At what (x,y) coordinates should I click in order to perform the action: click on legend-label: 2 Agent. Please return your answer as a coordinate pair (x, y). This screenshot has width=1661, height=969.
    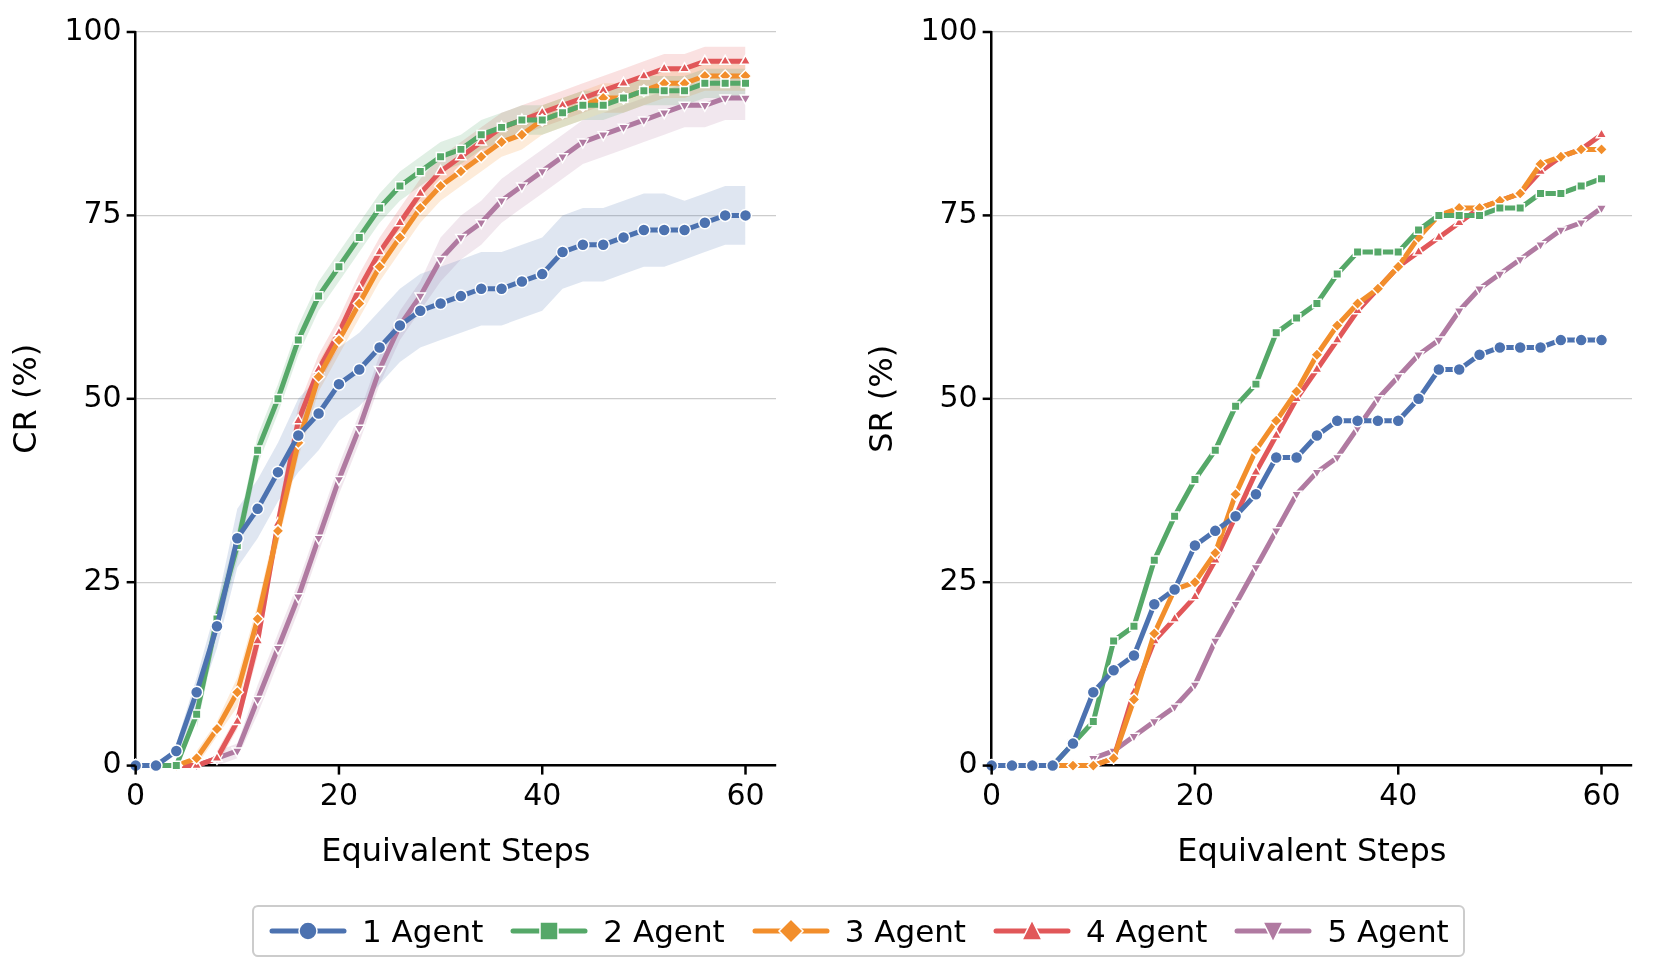
    Looking at the image, I should click on (664, 931).